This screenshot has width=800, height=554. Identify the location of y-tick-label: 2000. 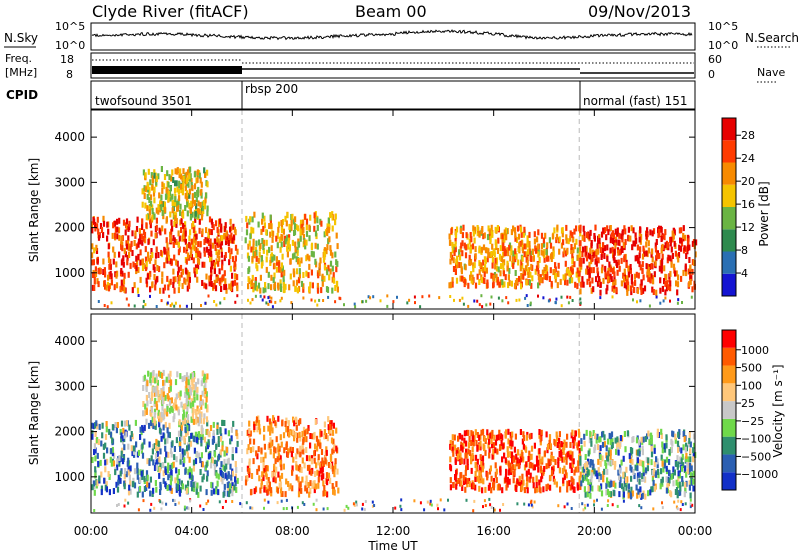
(69, 432).